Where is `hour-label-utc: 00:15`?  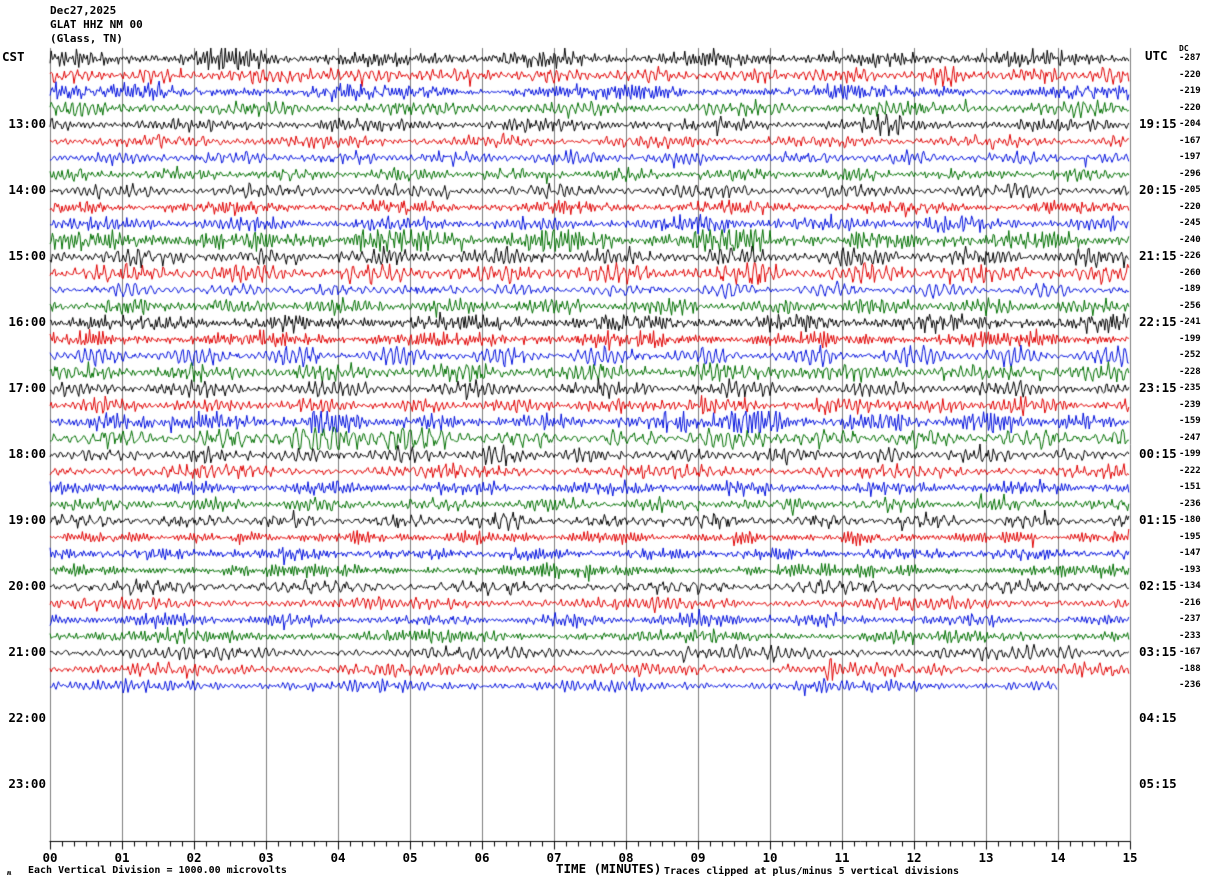 hour-label-utc: 00:15 is located at coordinates (1158, 453).